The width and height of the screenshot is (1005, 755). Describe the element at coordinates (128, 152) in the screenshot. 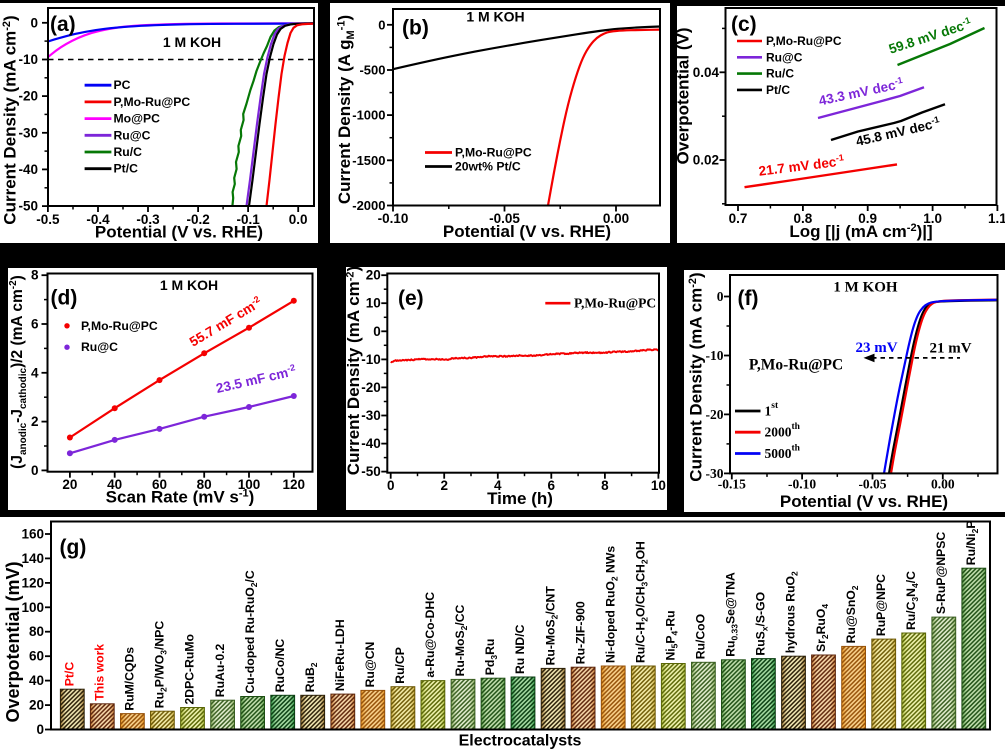

I see `svg-text: Ru/C` at that location.